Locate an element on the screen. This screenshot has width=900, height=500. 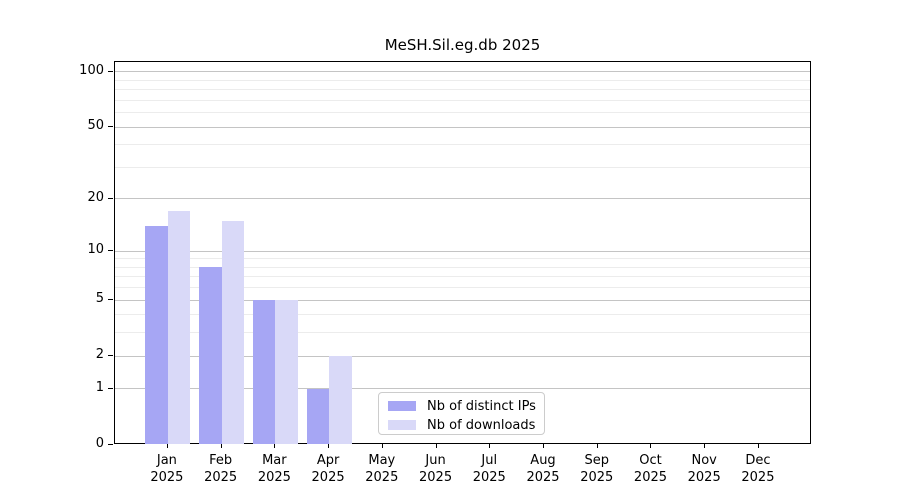
x-tick-label: Dec 2025 is located at coordinates (758, 469).